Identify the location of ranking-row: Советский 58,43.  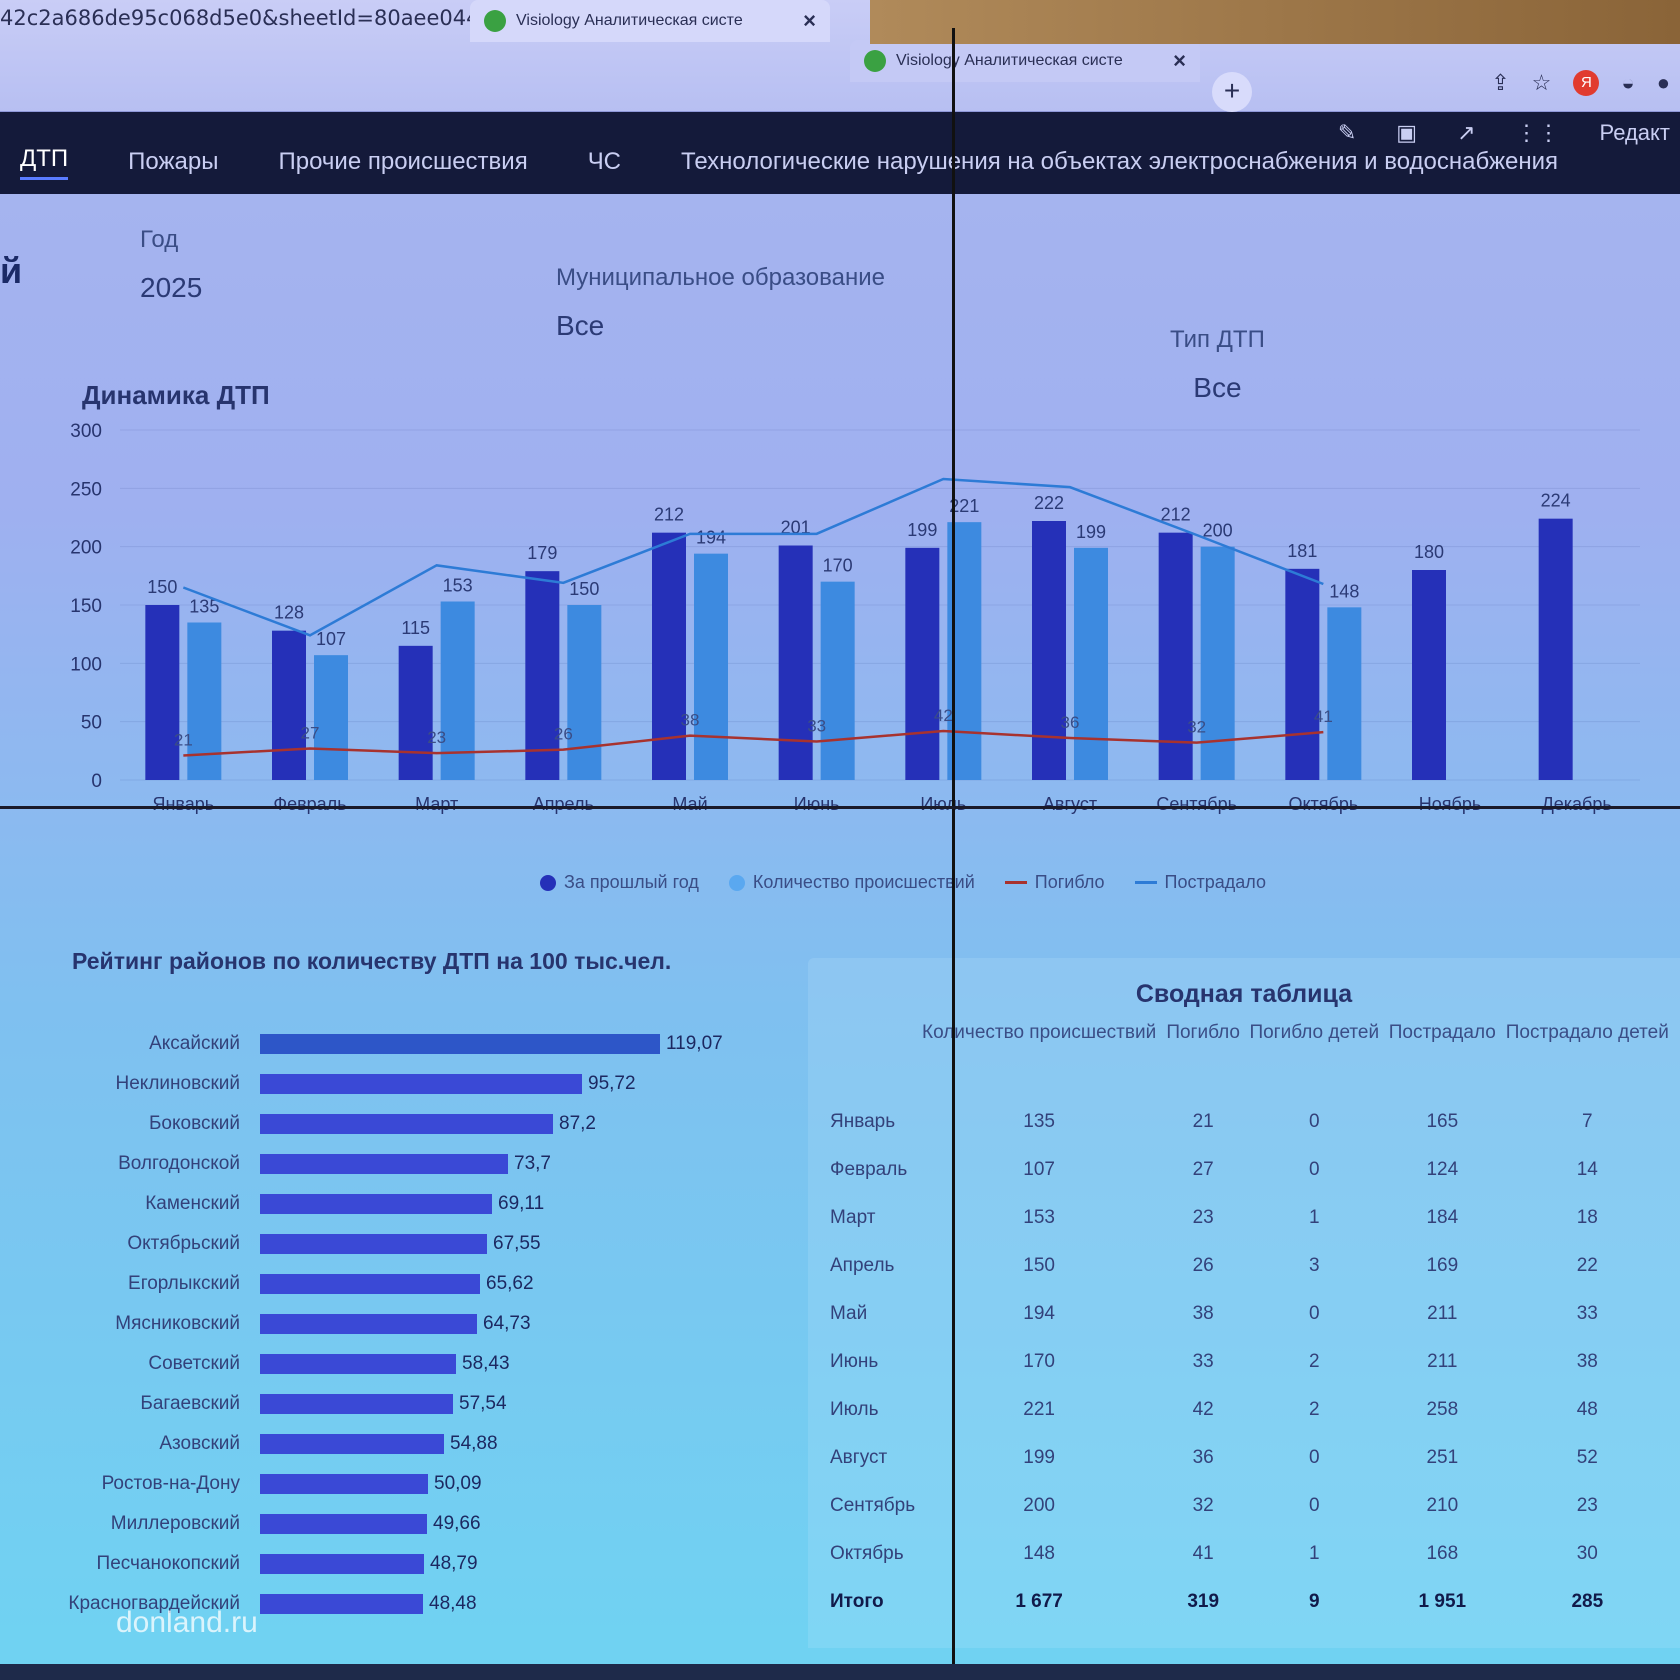
(420, 1364).